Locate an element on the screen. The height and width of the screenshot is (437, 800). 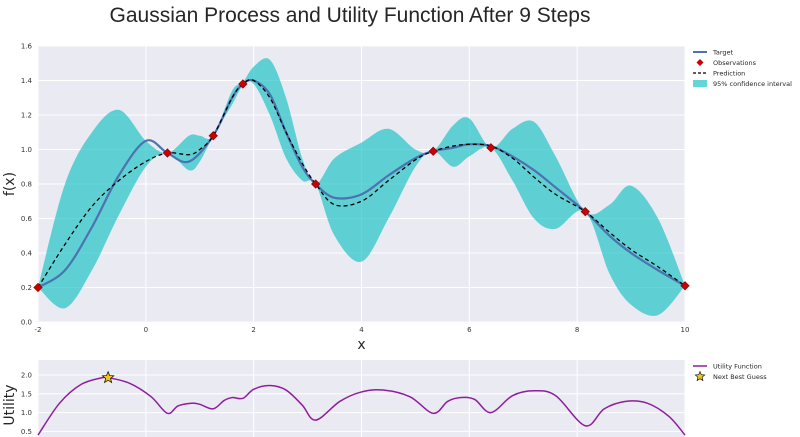
y-tick-label: 1.2 is located at coordinates (26, 116).